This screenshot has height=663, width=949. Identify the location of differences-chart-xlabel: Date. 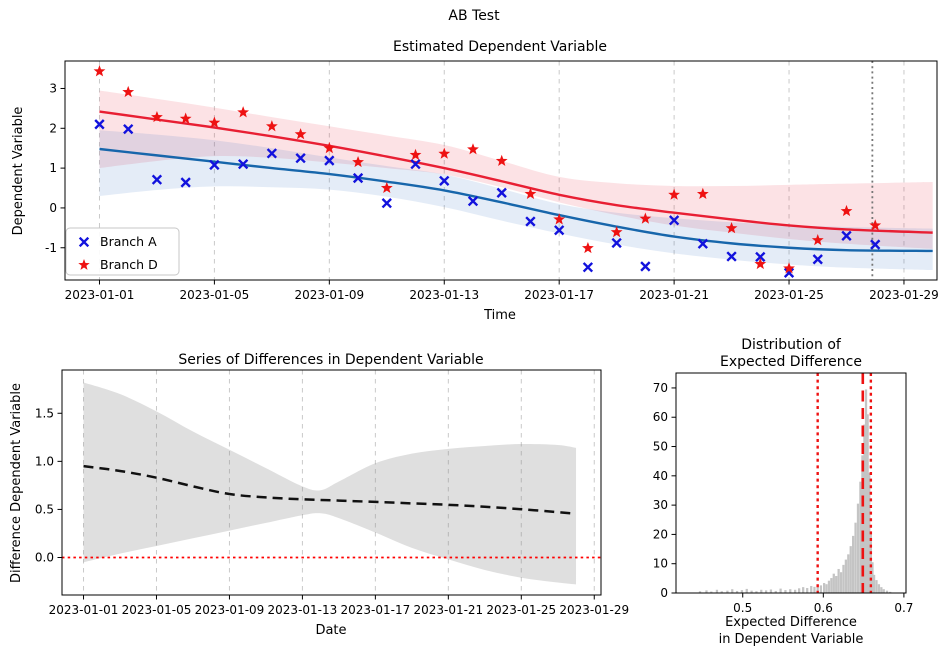
(330, 630).